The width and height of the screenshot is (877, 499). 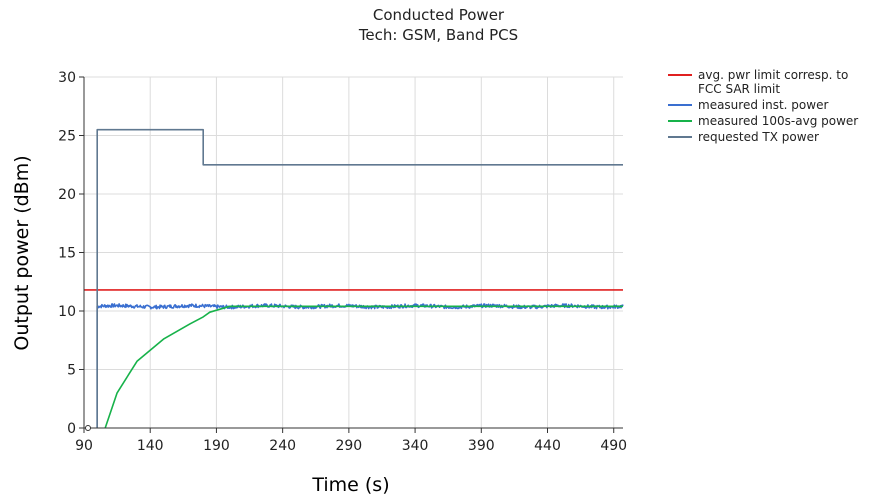 What do you see at coordinates (216, 446) in the screenshot?
I see `x-tick-label: 190` at bounding box center [216, 446].